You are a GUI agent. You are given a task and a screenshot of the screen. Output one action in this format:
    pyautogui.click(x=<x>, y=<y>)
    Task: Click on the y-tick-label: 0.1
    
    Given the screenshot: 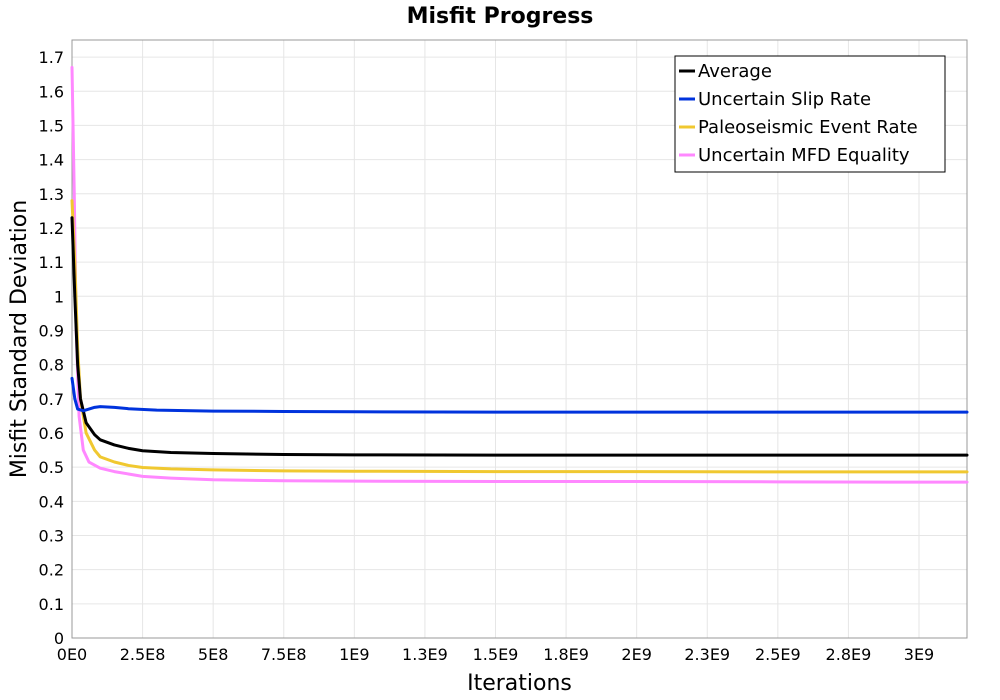 What is the action you would take?
    pyautogui.click(x=51, y=604)
    